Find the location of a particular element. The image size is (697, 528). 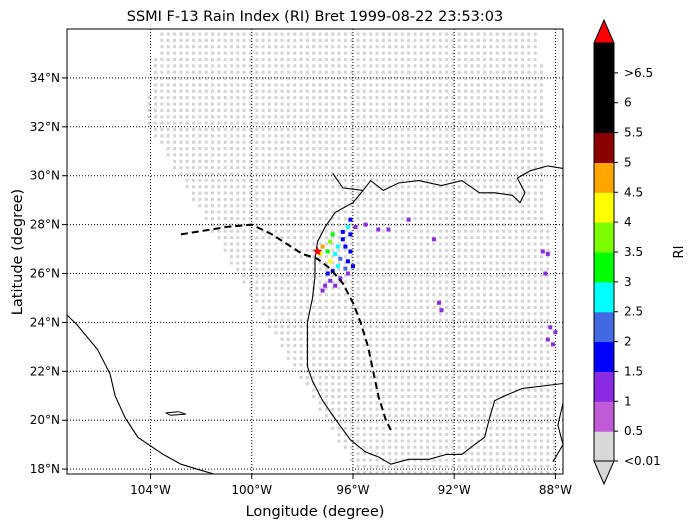

x-tick-label: 92°W is located at coordinates (454, 490).